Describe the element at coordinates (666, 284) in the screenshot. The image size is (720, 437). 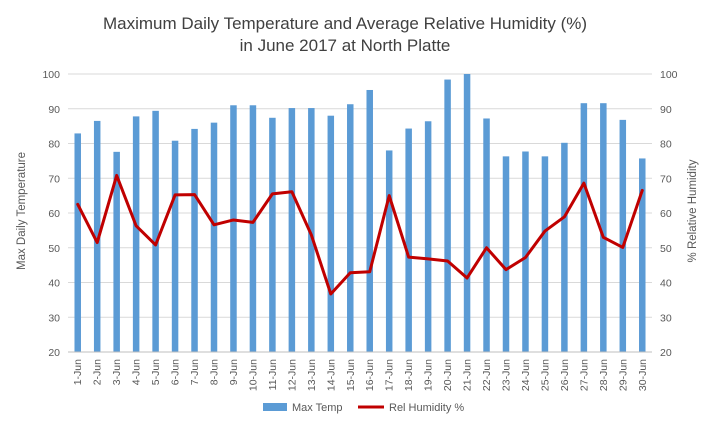
I see `right-tick-label: 40` at that location.